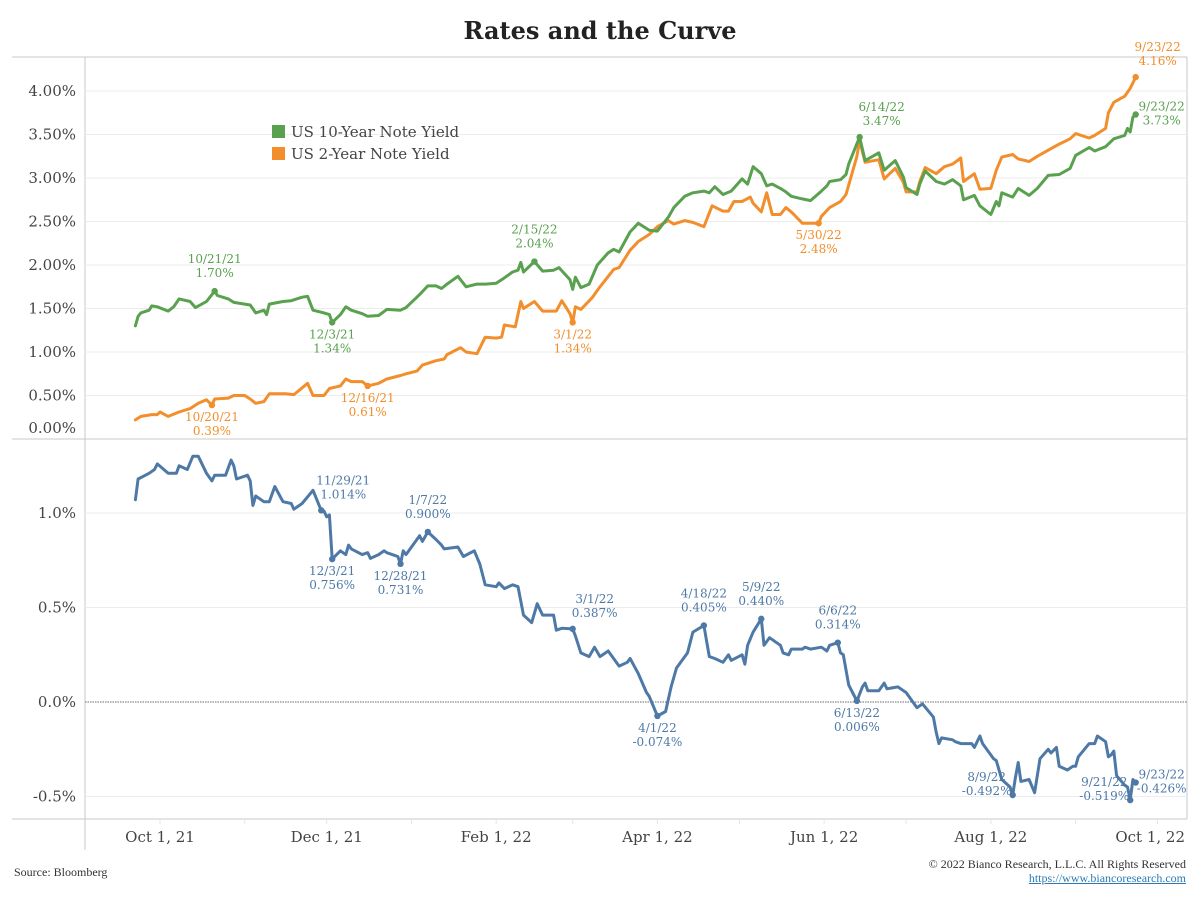 This screenshot has height=900, width=1200. Describe the element at coordinates (370, 154) in the screenshot. I see `legend-label: US 2-Year Note Yield` at that location.